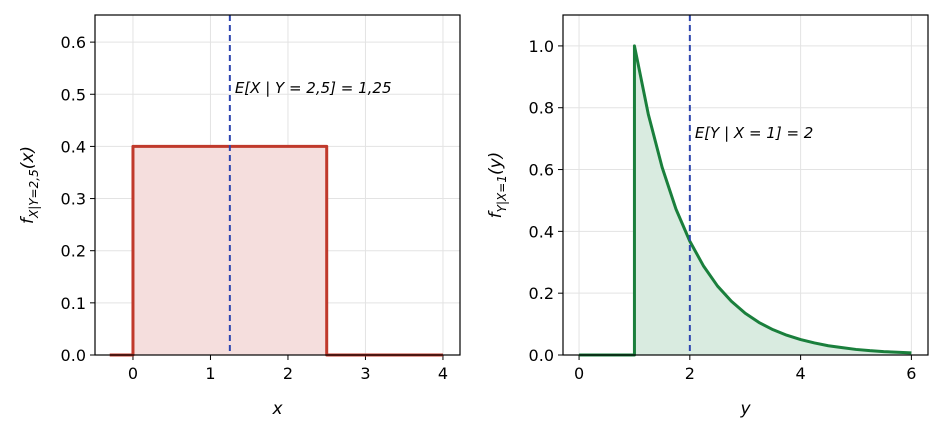 The width and height of the screenshot is (944, 435). What do you see at coordinates (754, 133) in the screenshot?
I see `annotation: E[Y | X = 1] = 2` at bounding box center [754, 133].